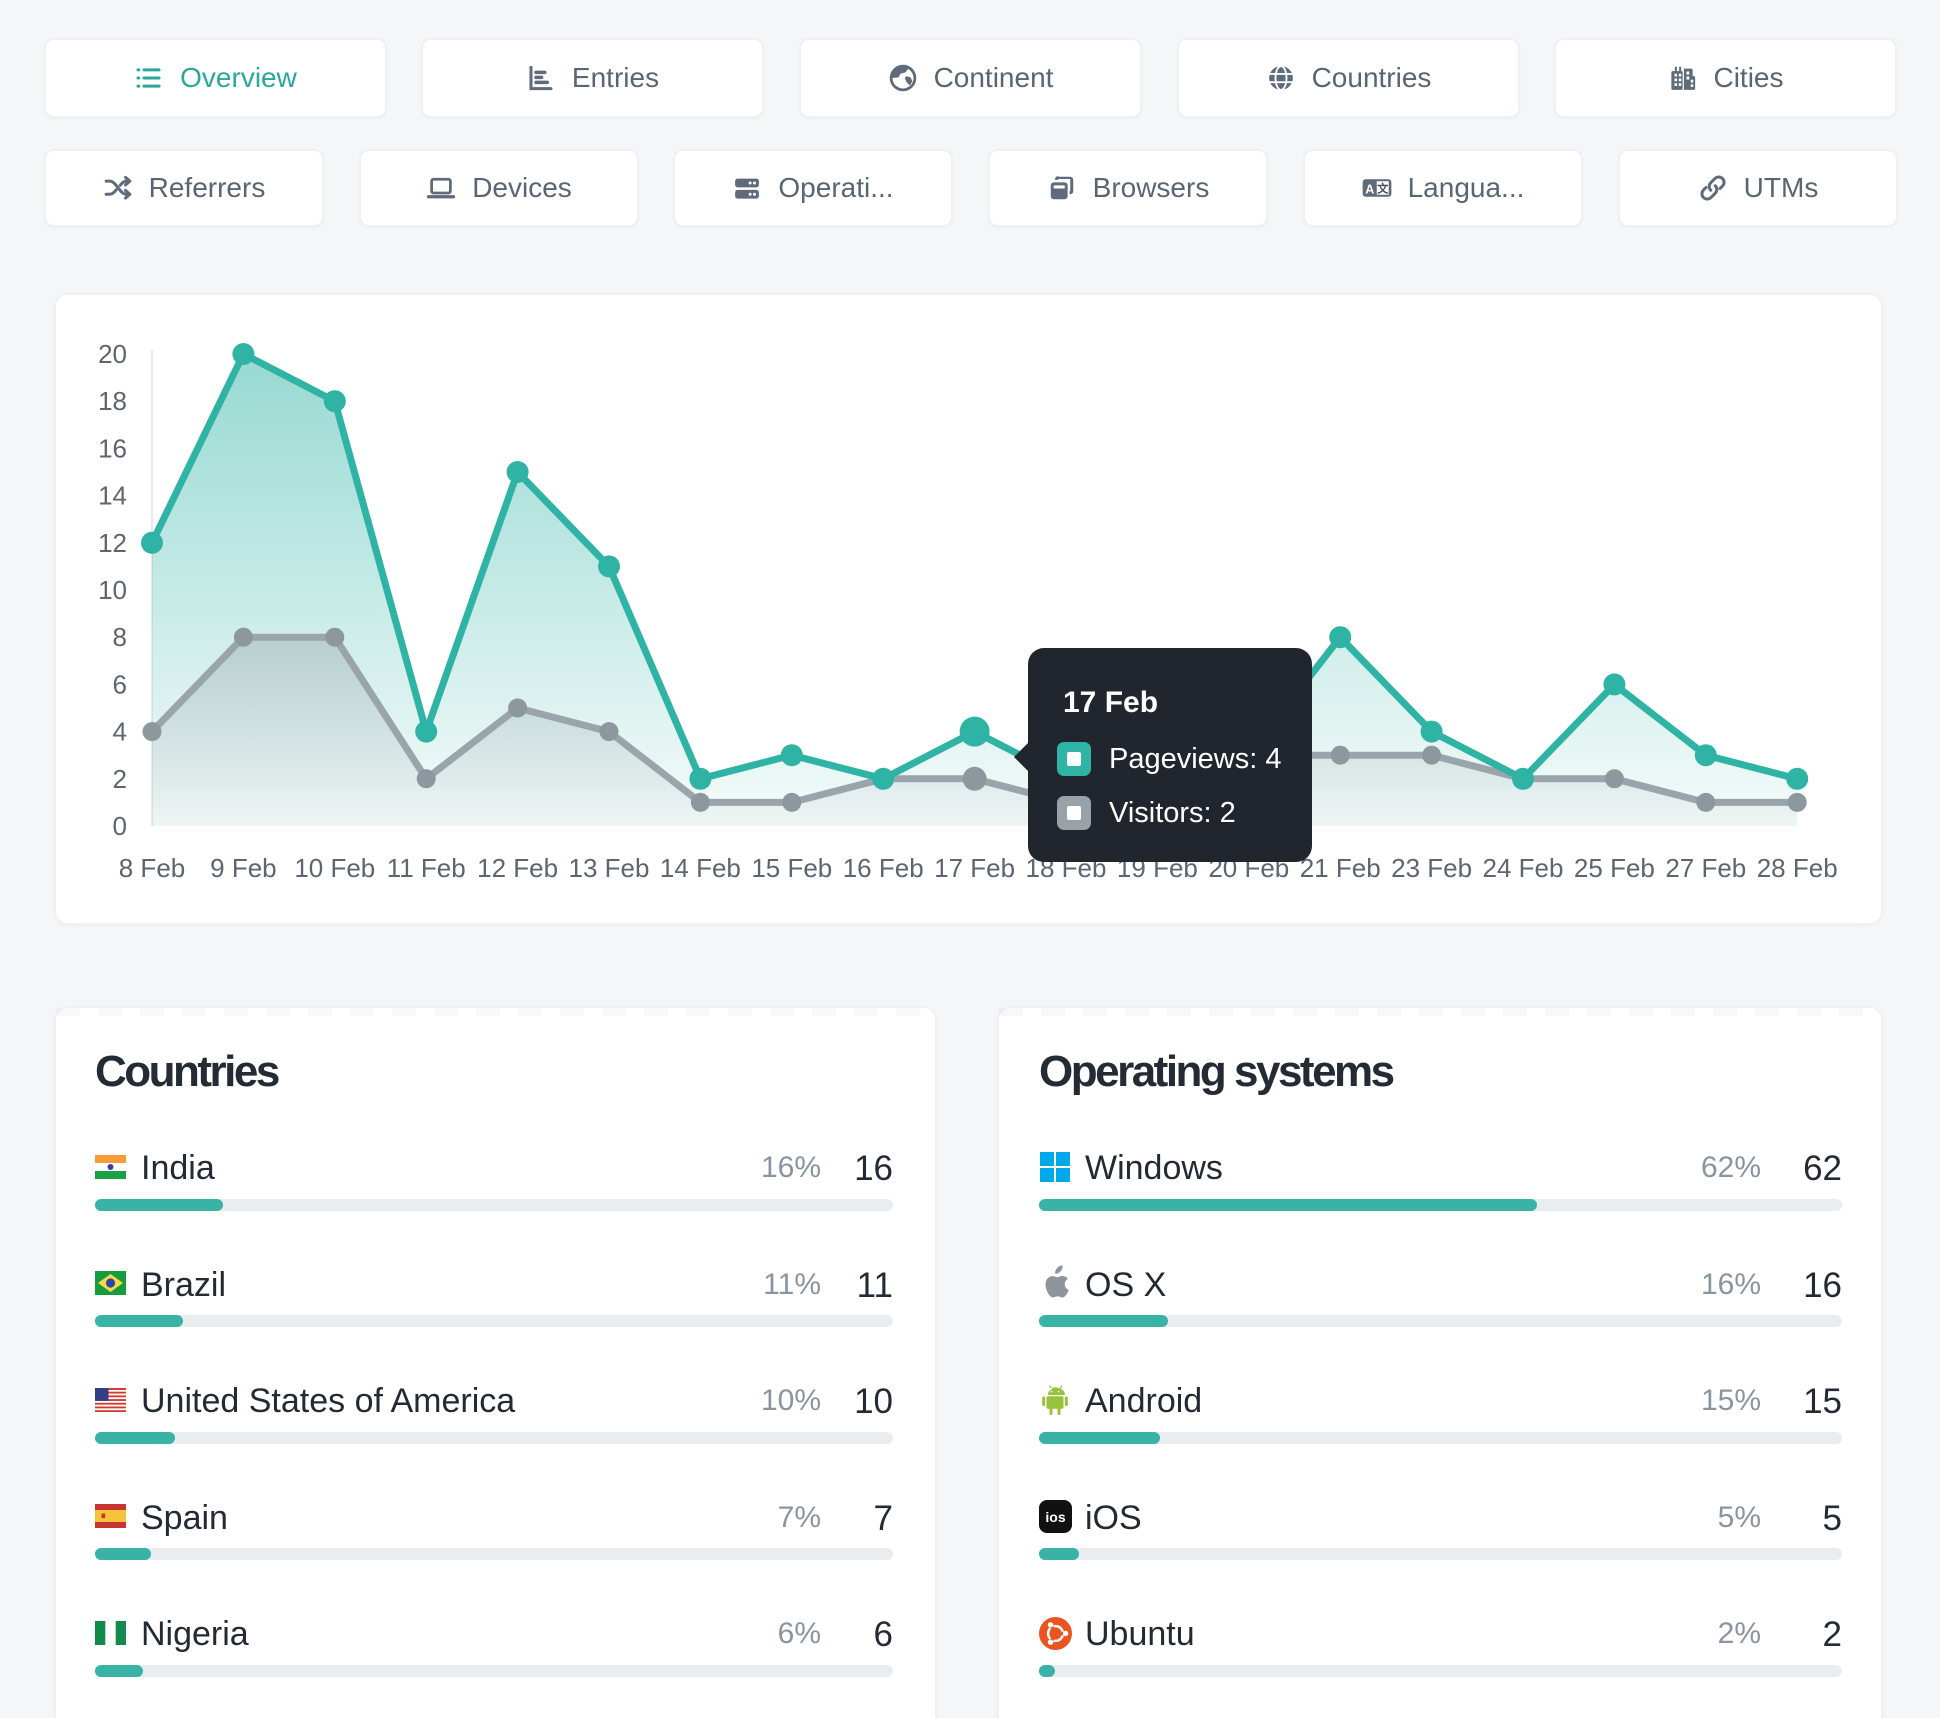 The width and height of the screenshot is (1940, 1718). What do you see at coordinates (112, 543) in the screenshot?
I see `svg-text: 12` at bounding box center [112, 543].